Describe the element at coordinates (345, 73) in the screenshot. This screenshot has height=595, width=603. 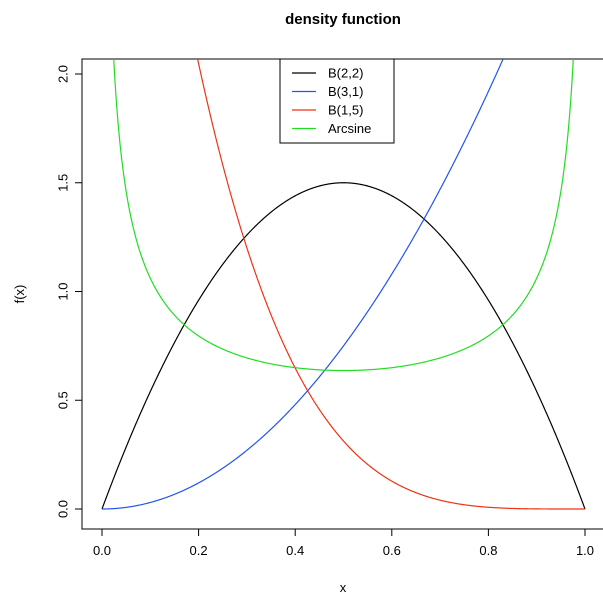
I see `legend-label: B(2,2)` at that location.